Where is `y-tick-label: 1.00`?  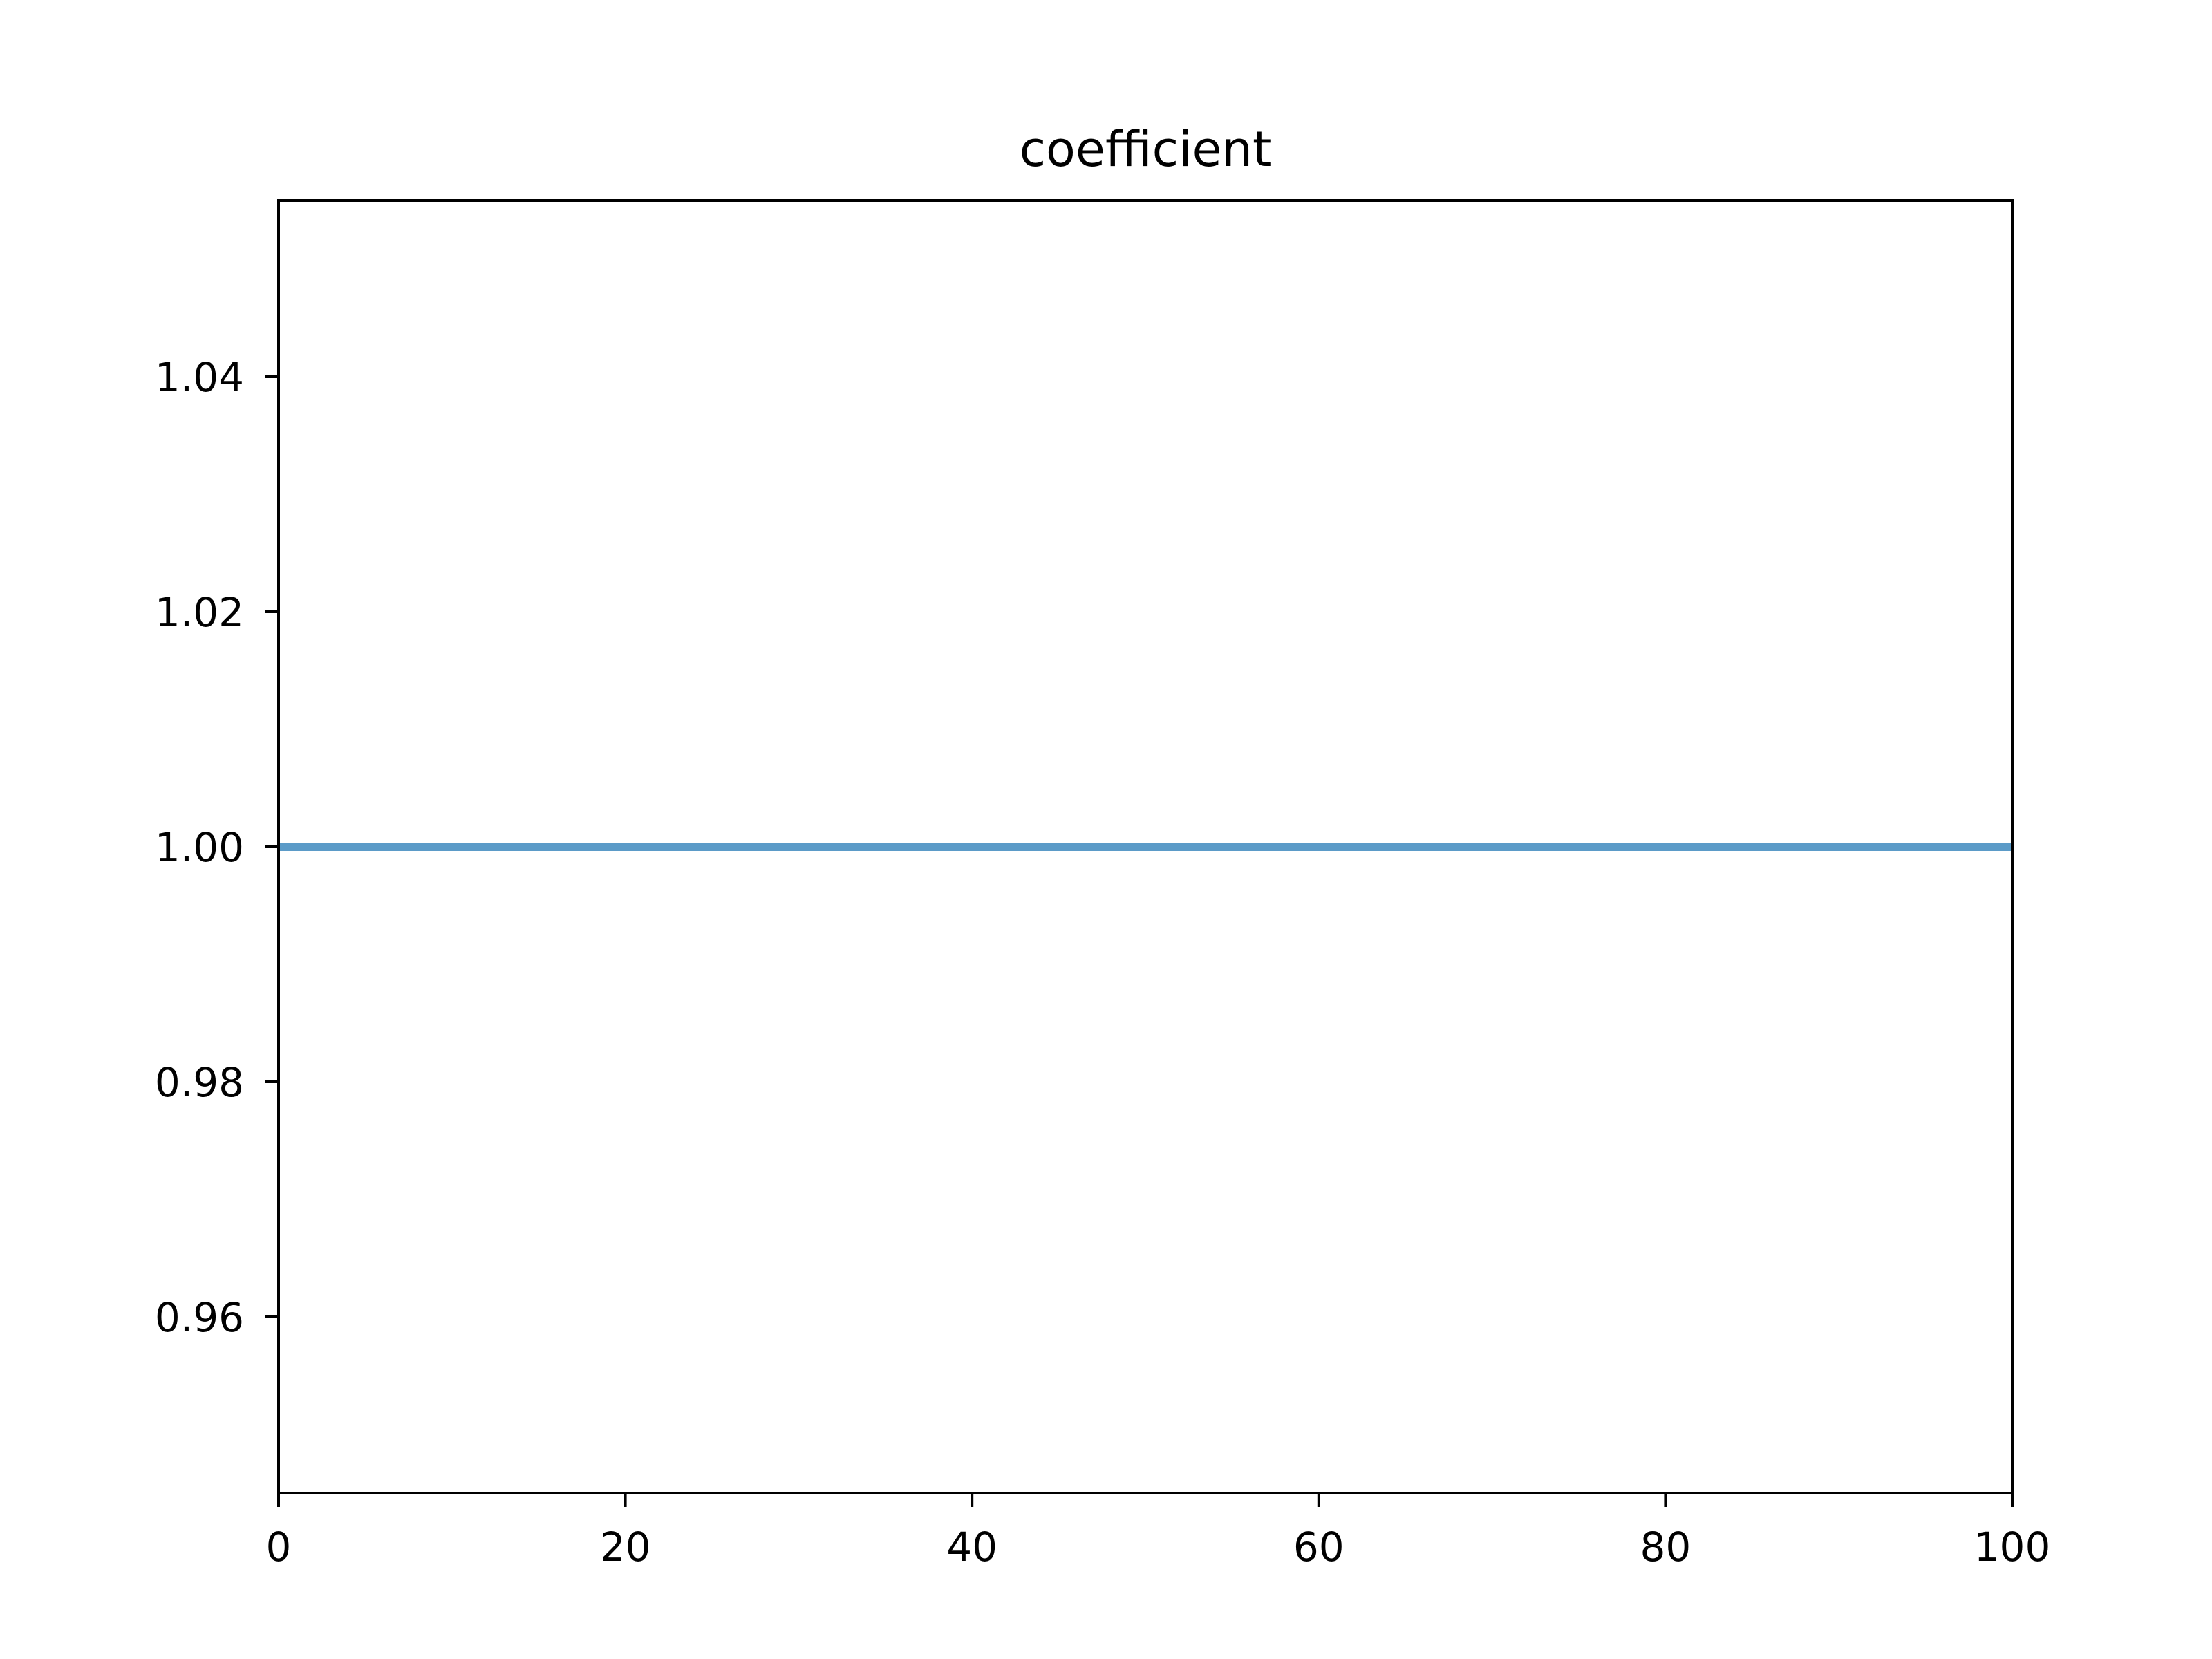
y-tick-label: 1.00 is located at coordinates (199, 847).